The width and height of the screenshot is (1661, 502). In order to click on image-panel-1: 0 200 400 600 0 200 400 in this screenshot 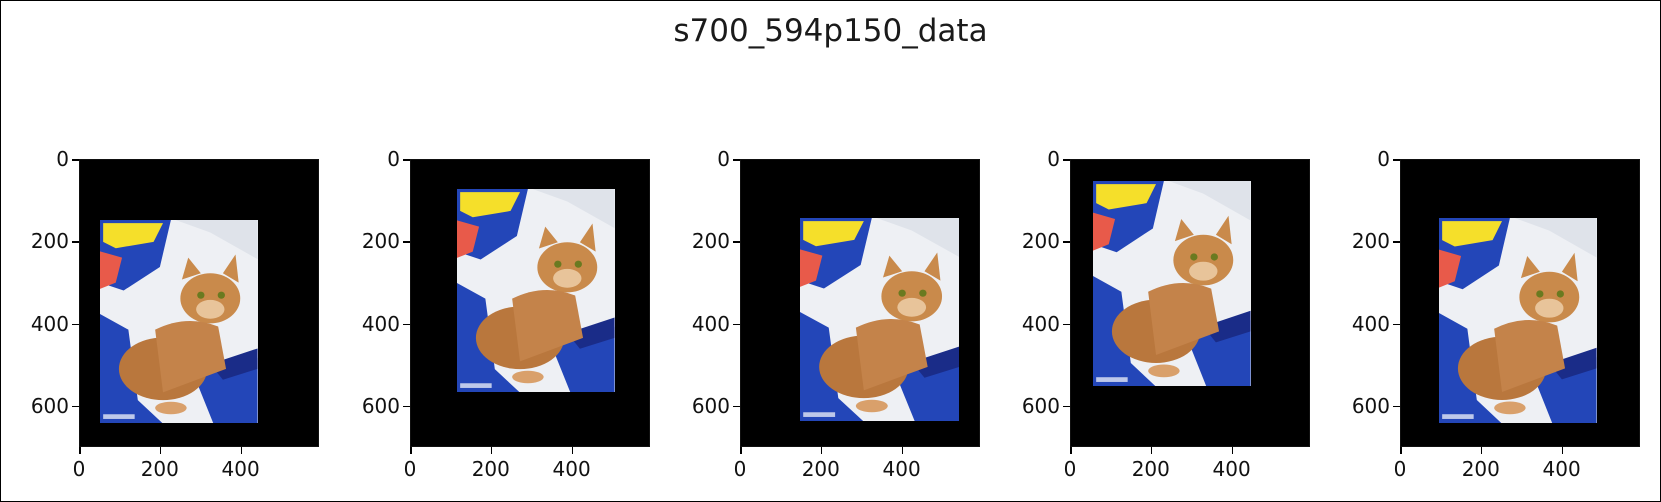, I will do `click(175, 314)`.